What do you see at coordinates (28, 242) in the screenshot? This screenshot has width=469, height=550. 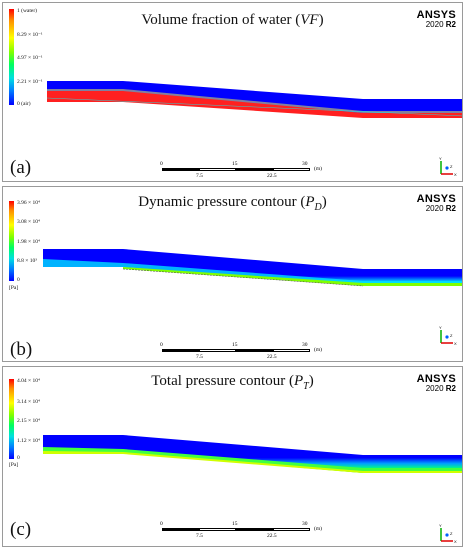 I see `legend-label: 1.98 × 10⁴` at bounding box center [28, 242].